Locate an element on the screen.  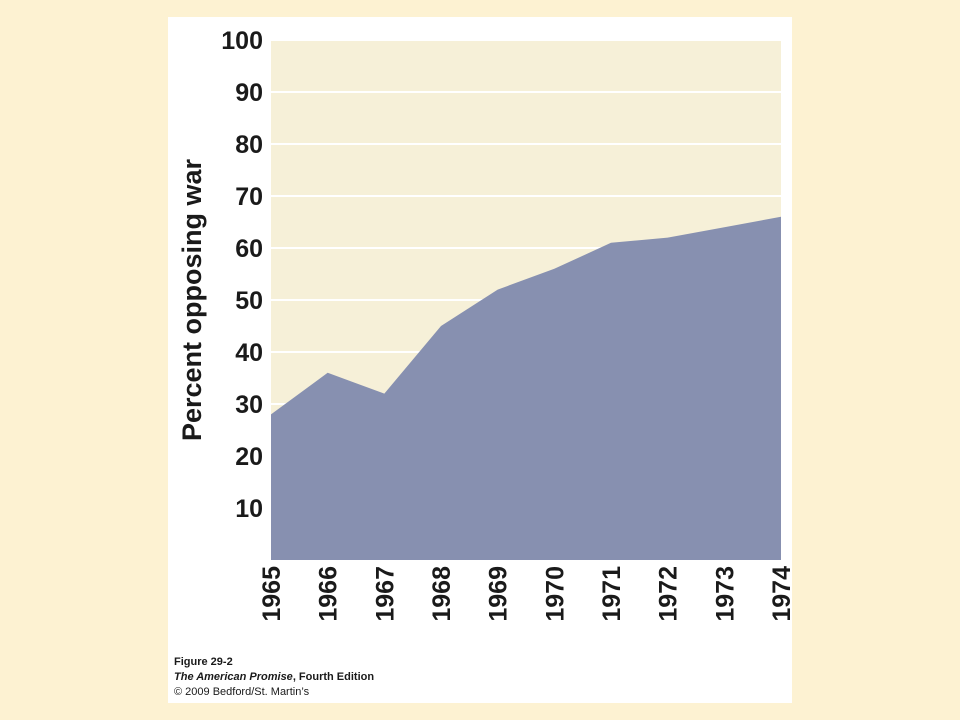
x-tick-label: 1970 is located at coordinates (555, 594).